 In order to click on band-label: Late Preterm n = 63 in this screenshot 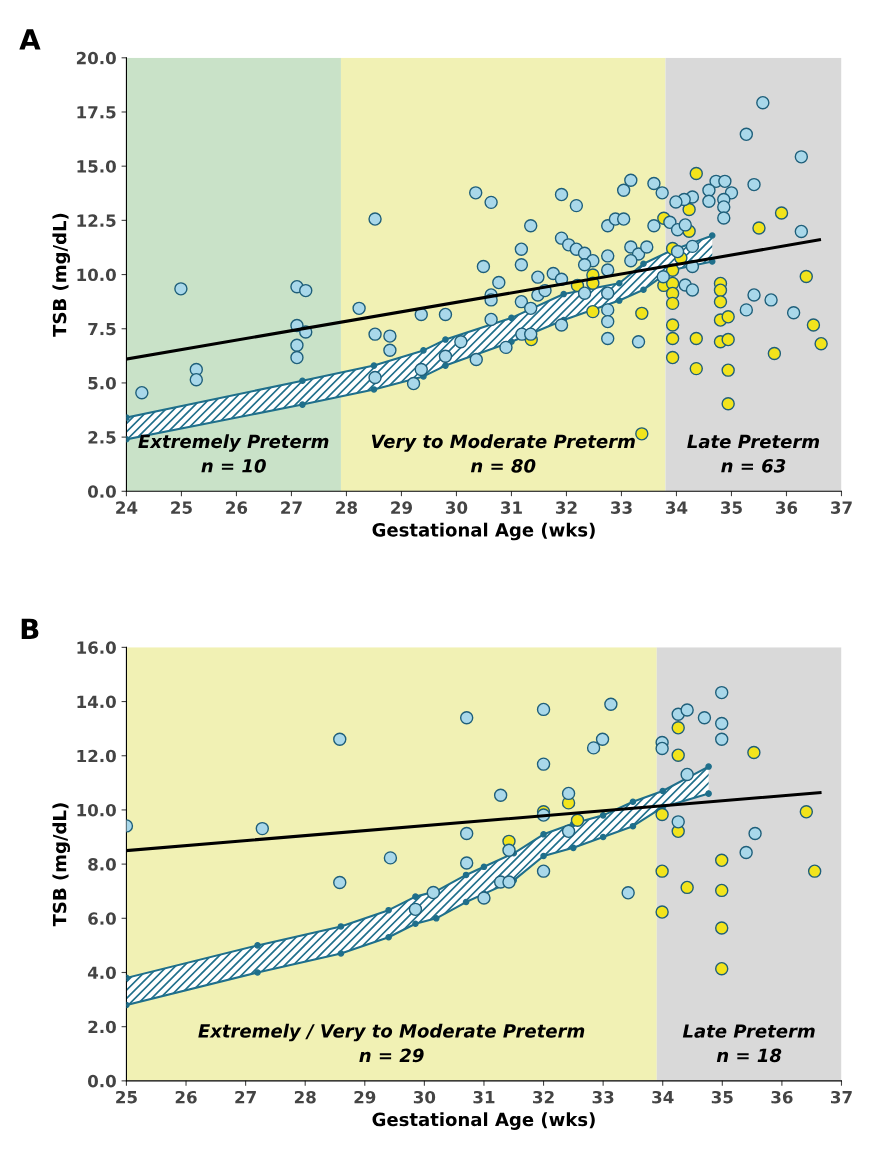, I will do `click(753, 453)`.